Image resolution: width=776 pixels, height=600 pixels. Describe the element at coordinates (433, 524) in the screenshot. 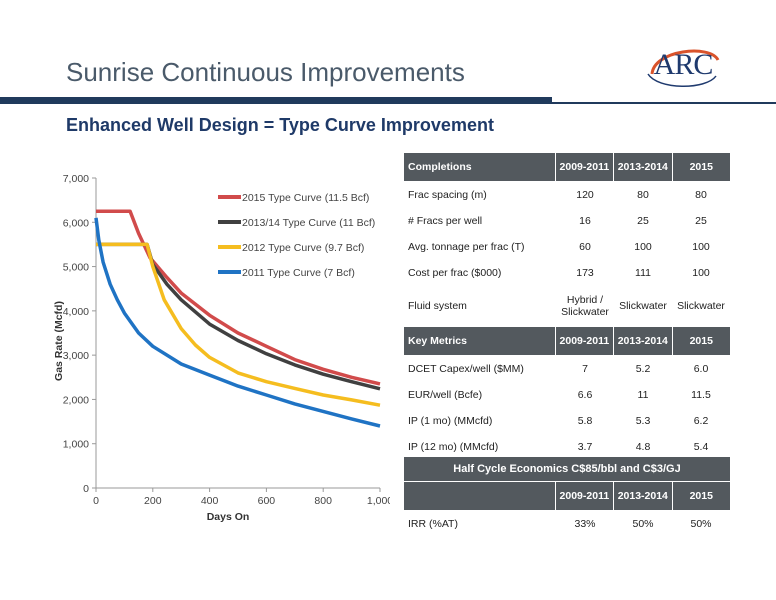

I see `row-label: IRR (%AT)` at that location.